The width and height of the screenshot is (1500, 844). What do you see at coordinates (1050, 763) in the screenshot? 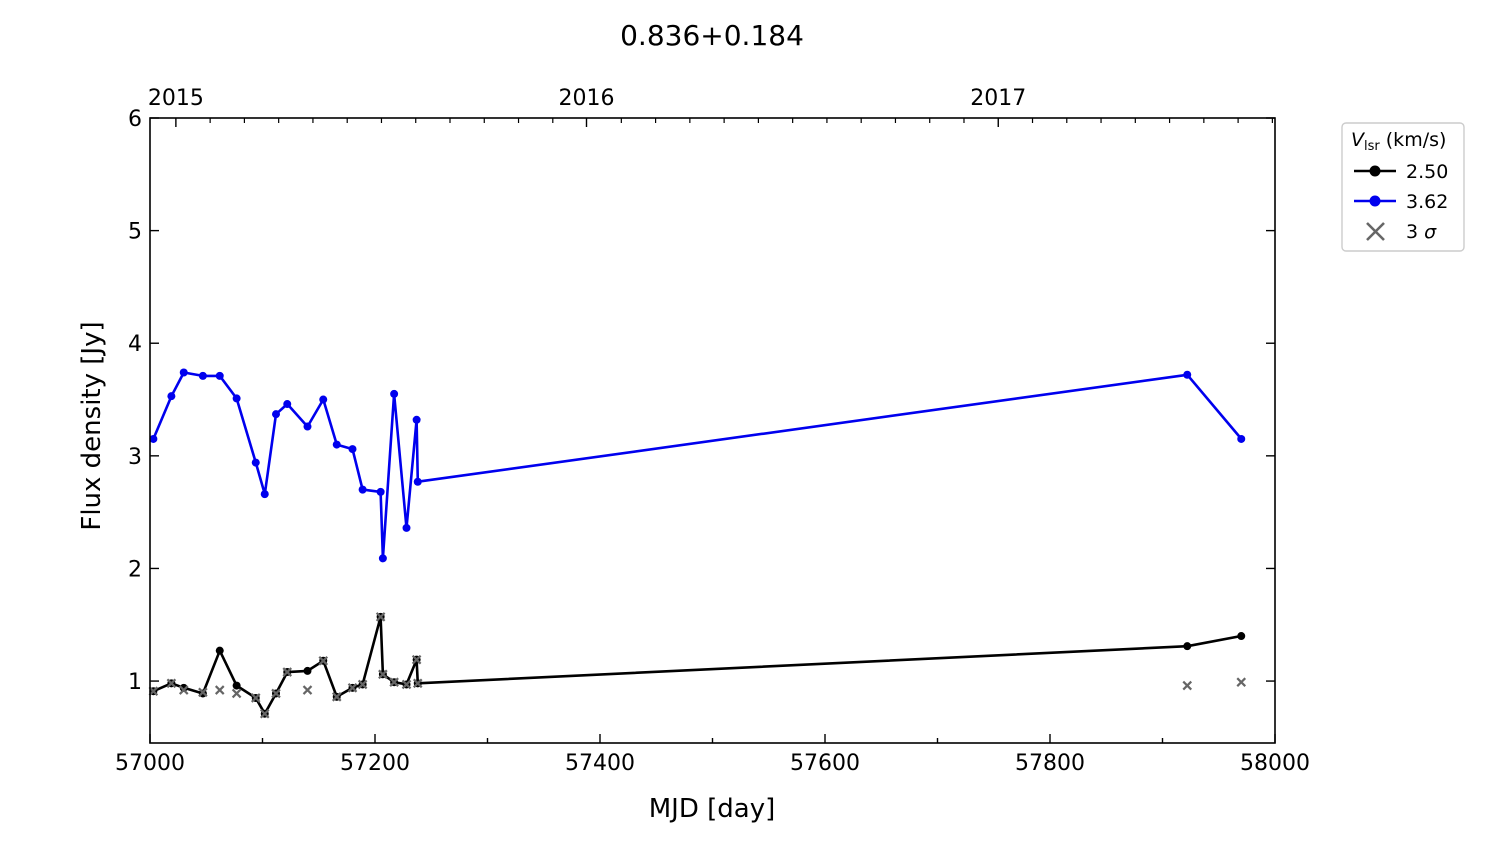
I see `x-tick-label: 57800` at bounding box center [1050, 763].